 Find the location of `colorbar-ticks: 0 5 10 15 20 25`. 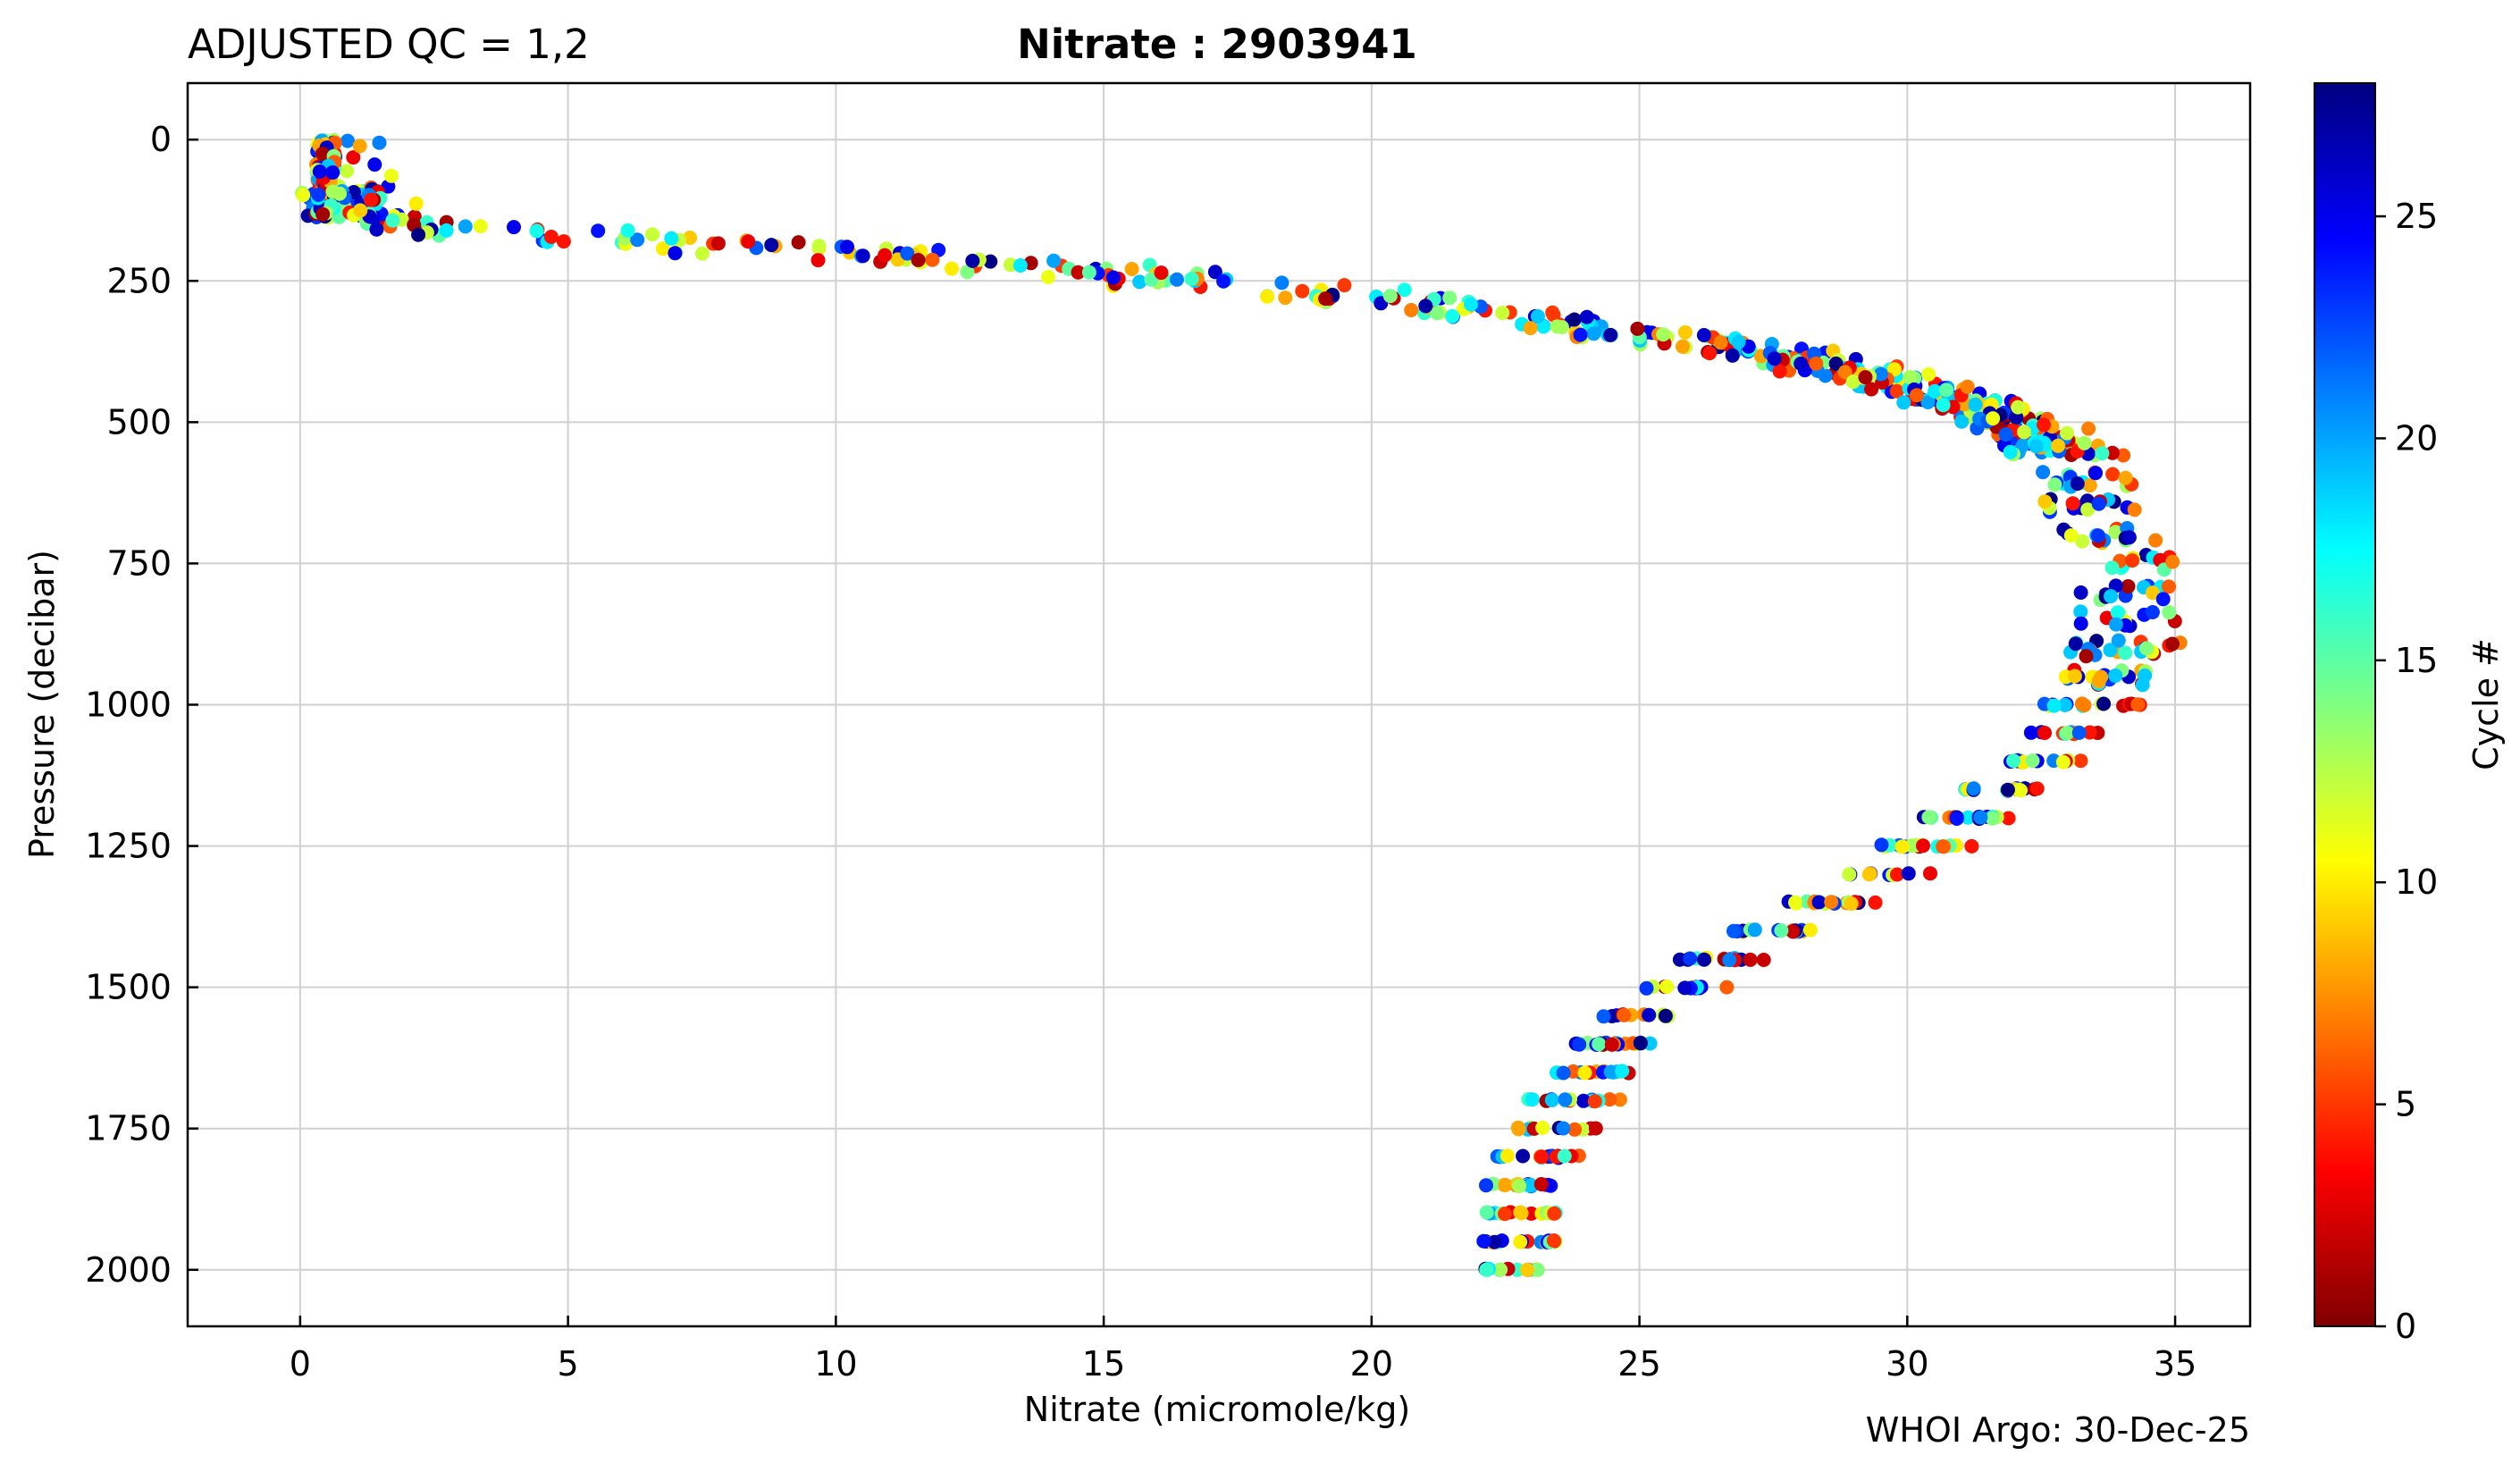

colorbar-ticks: 0 5 10 15 20 25 is located at coordinates (2406, 771).